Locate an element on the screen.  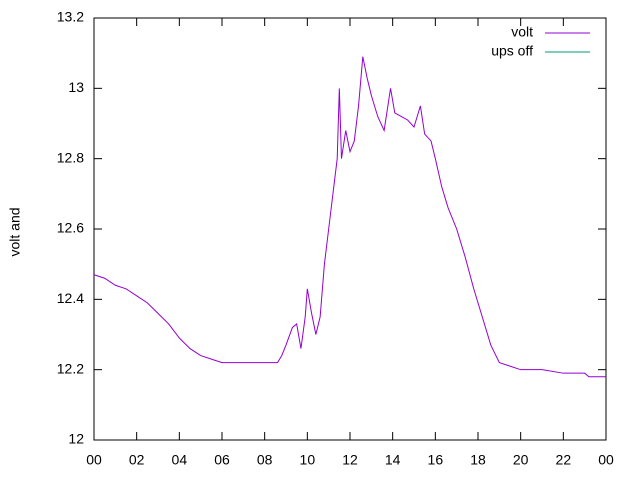
y-tick-label: 12.2 is located at coordinates (70, 368).